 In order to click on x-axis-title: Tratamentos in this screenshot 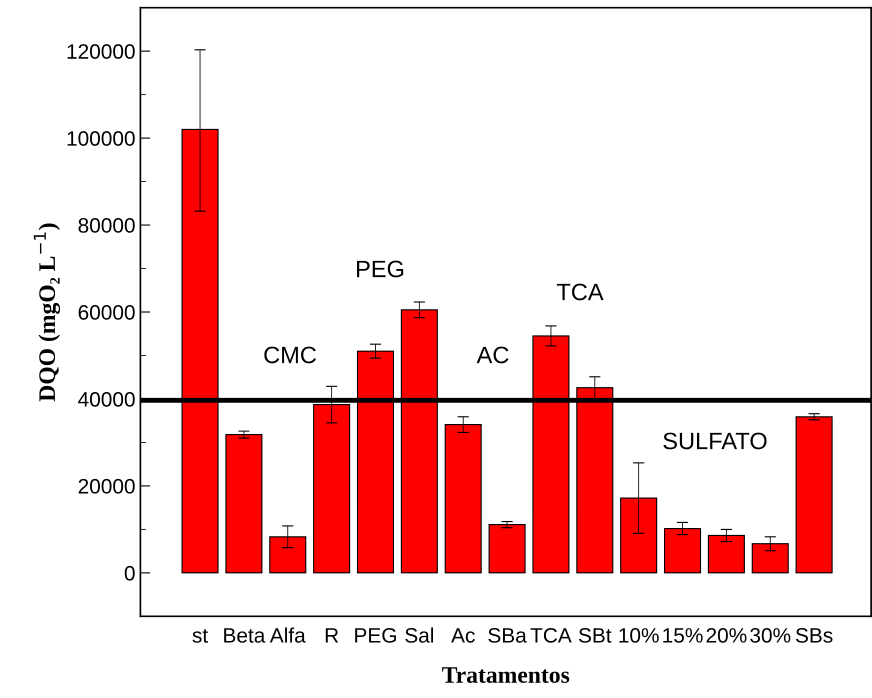, I will do `click(506, 675)`.